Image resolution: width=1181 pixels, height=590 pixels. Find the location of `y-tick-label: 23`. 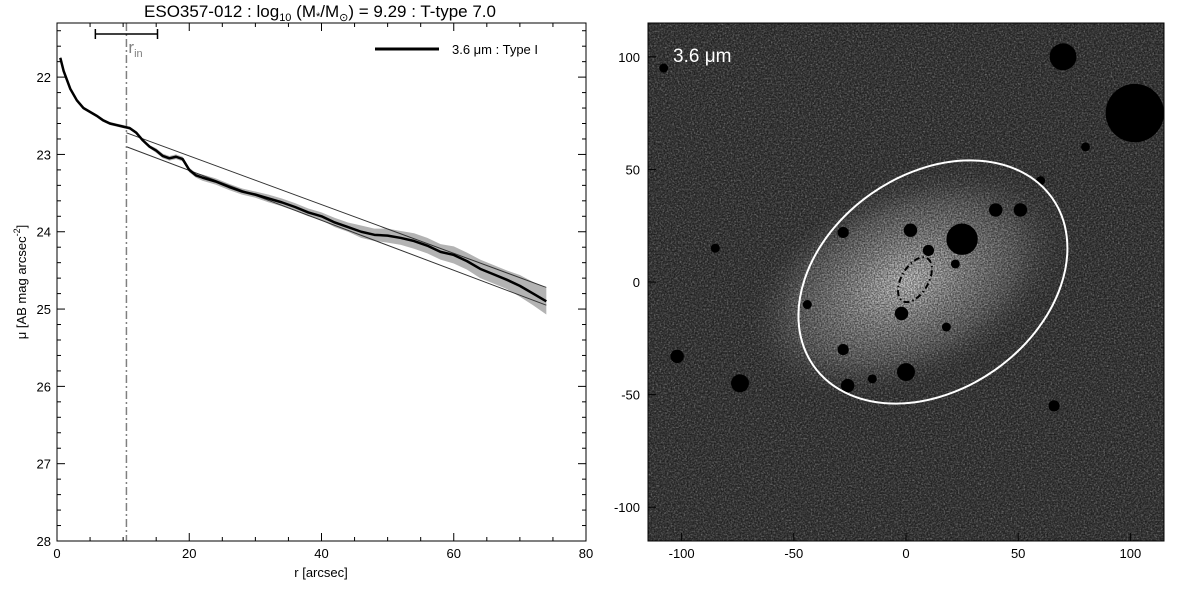

y-tick-label: 23 is located at coordinates (44, 154).